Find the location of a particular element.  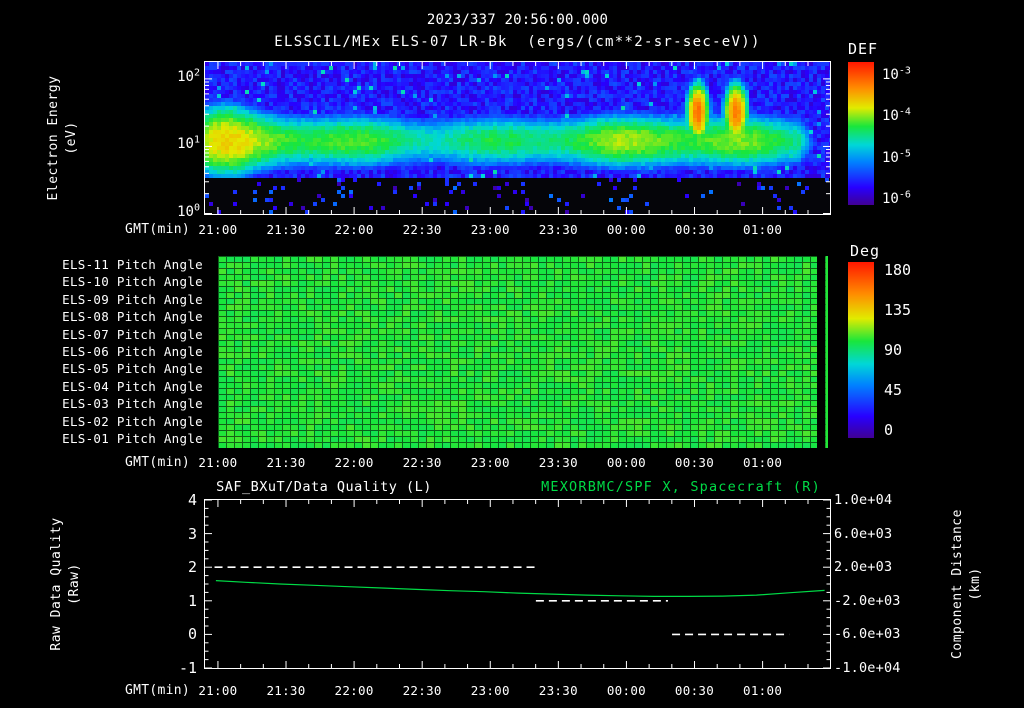

lineplot-svg is located at coordinates (517, 584).